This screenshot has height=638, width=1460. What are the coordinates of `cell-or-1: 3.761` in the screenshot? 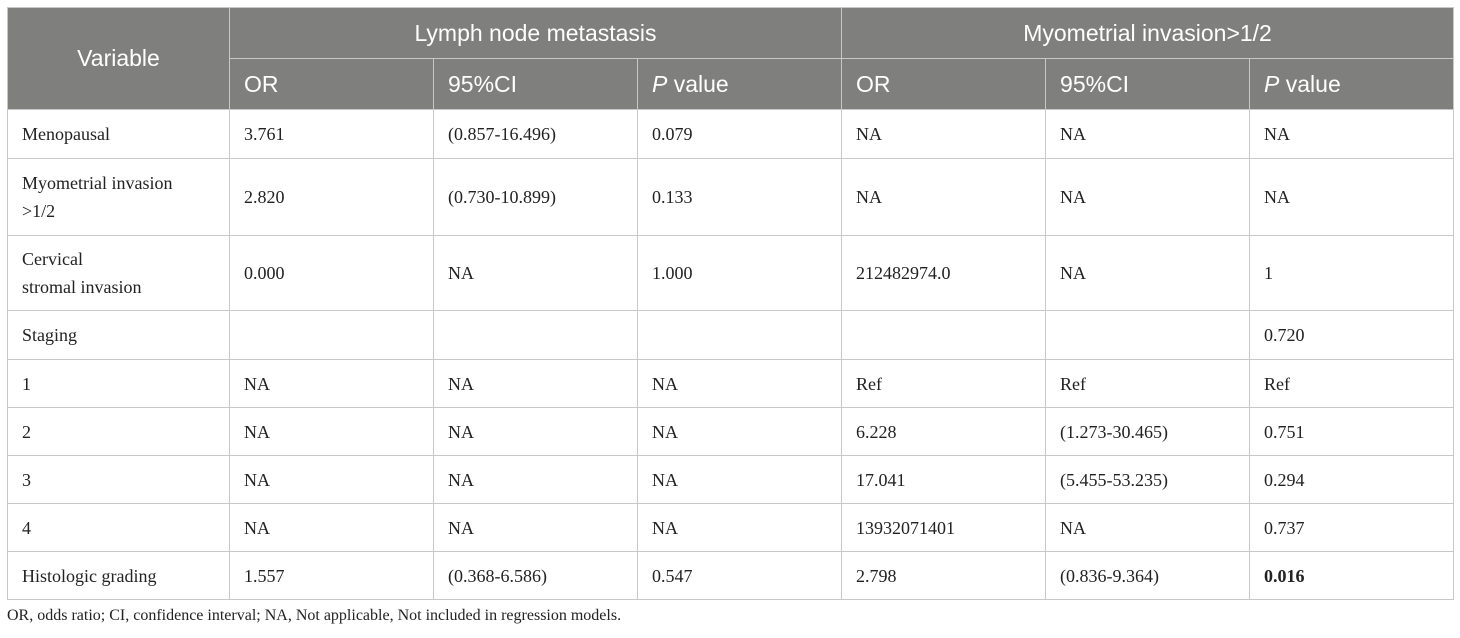 It's located at (331, 134).